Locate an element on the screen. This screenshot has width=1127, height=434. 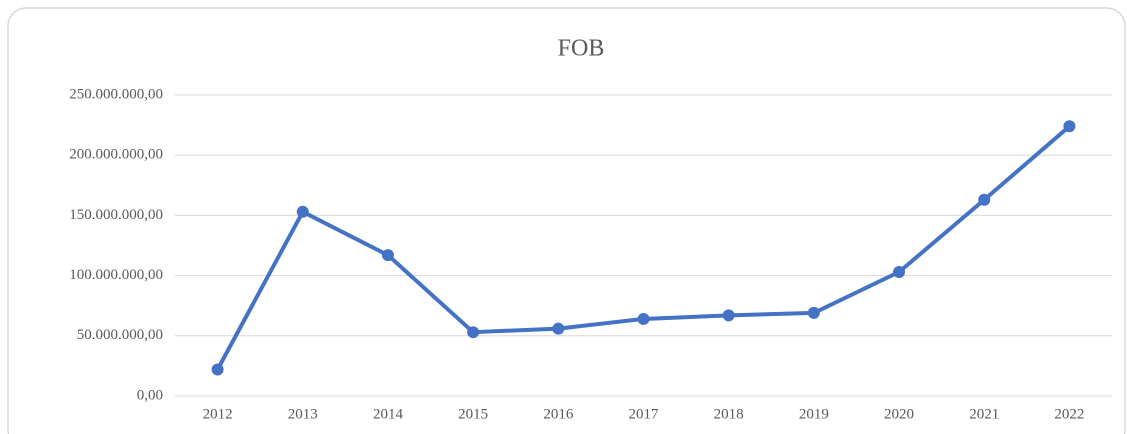
x-tick-label: 2019 is located at coordinates (814, 414).